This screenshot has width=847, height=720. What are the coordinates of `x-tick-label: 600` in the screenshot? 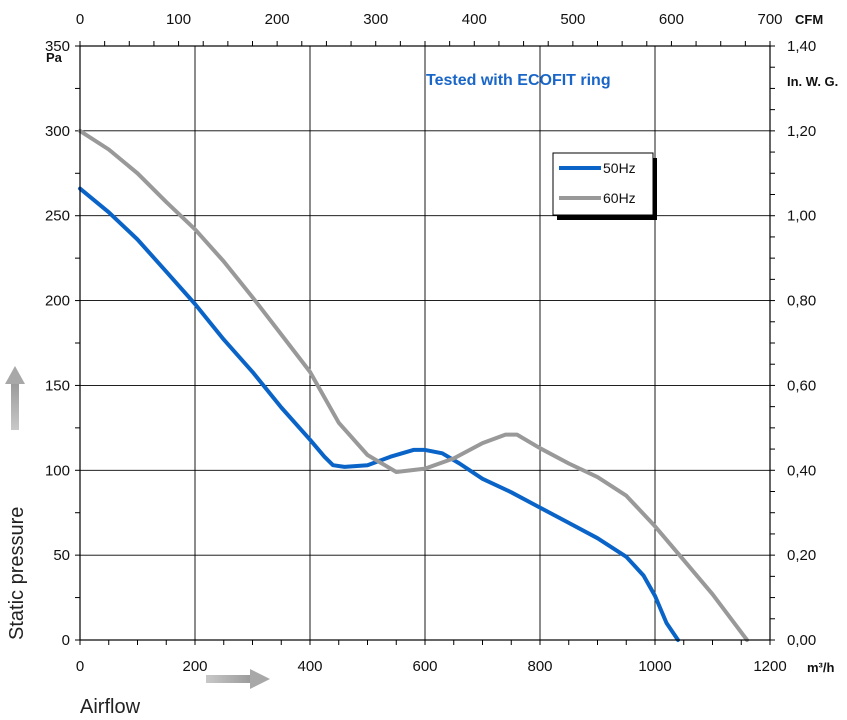 It's located at (424, 666).